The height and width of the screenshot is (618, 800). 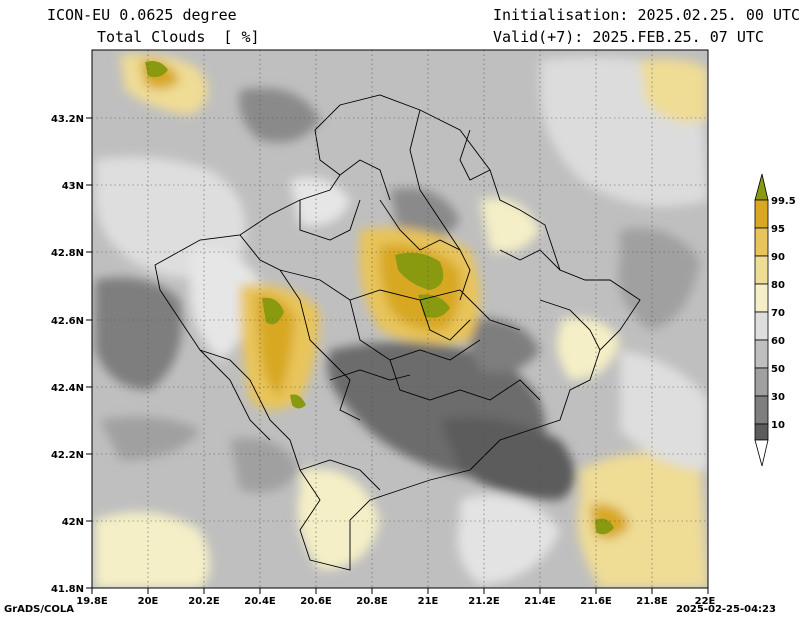 I want to click on x-tick-label: 20.4E, so click(x=260, y=601).